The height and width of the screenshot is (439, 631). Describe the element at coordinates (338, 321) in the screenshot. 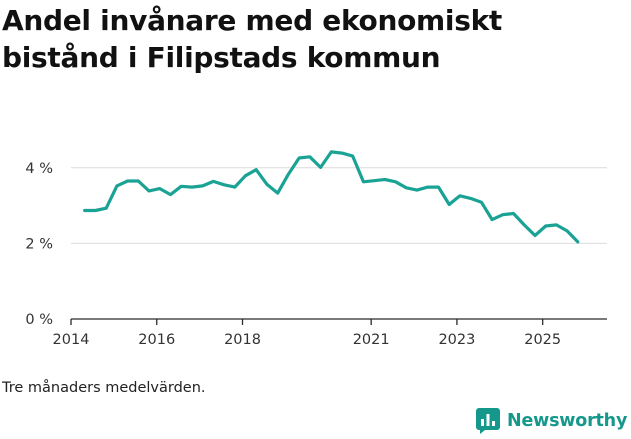

I see `x-axis` at that location.